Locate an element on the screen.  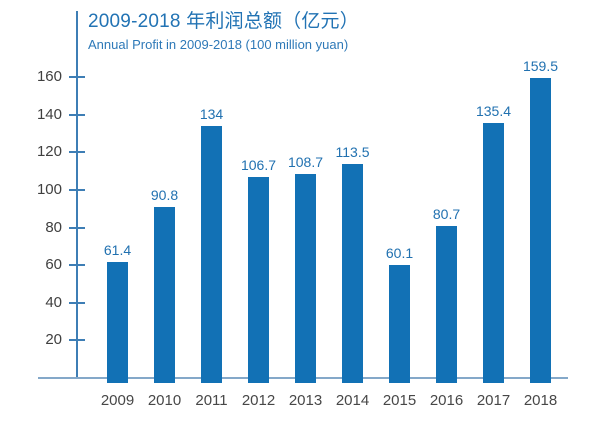
x-axis-label-2011: 2011 is located at coordinates (211, 400).